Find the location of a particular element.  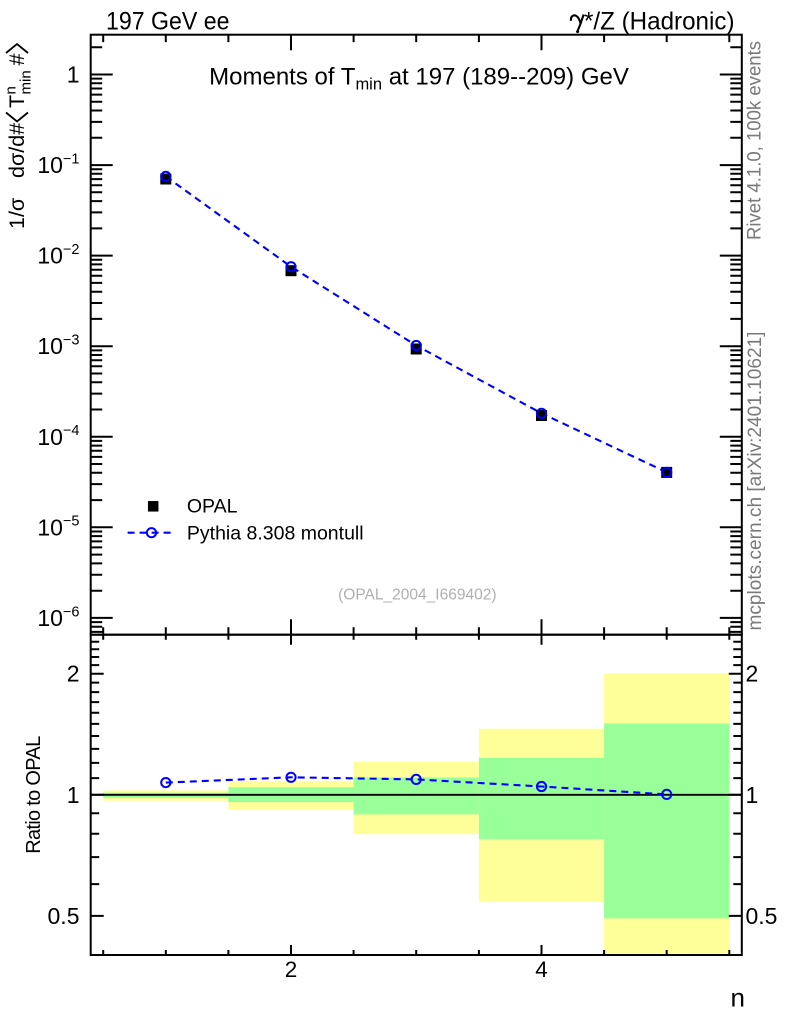

svg-text: 1/σ is located at coordinates (17, 213).